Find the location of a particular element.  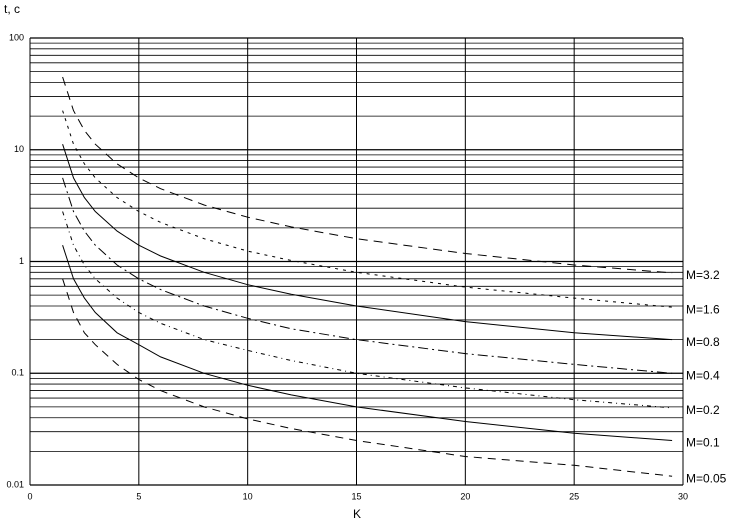

x-tick-label: 0 is located at coordinates (29, 496).